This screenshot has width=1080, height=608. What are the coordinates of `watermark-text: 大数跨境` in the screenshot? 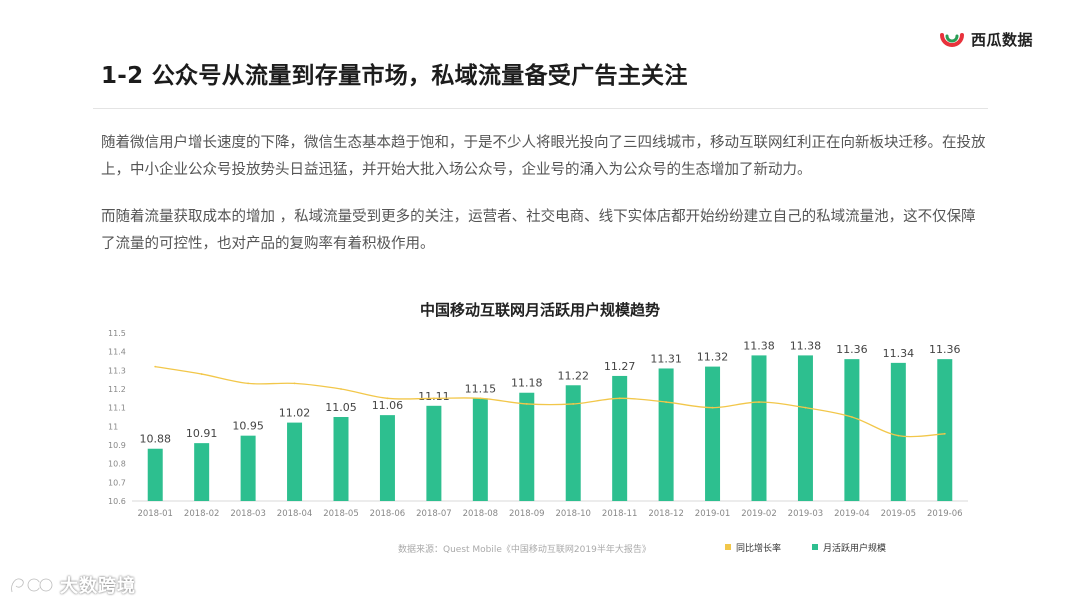 It's located at (98, 586).